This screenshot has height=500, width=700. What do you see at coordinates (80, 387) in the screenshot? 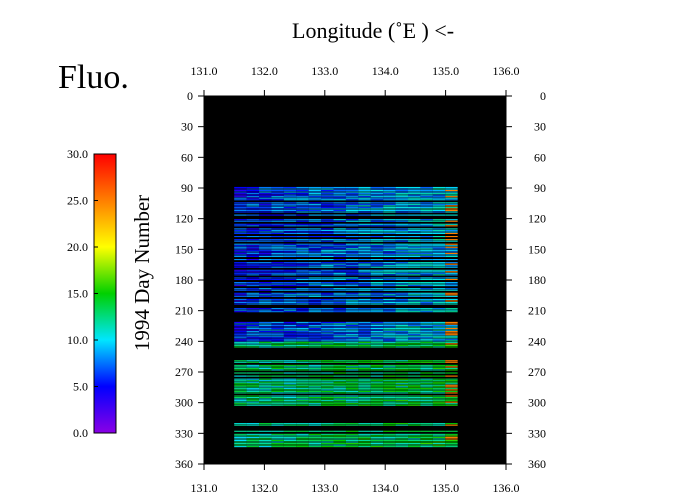
I see `colorbar-tick-label: 5.0` at bounding box center [80, 387].